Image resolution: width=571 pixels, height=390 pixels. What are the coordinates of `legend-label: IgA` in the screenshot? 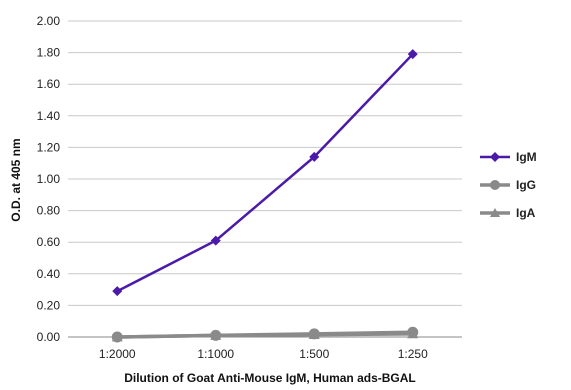 It's located at (526, 213).